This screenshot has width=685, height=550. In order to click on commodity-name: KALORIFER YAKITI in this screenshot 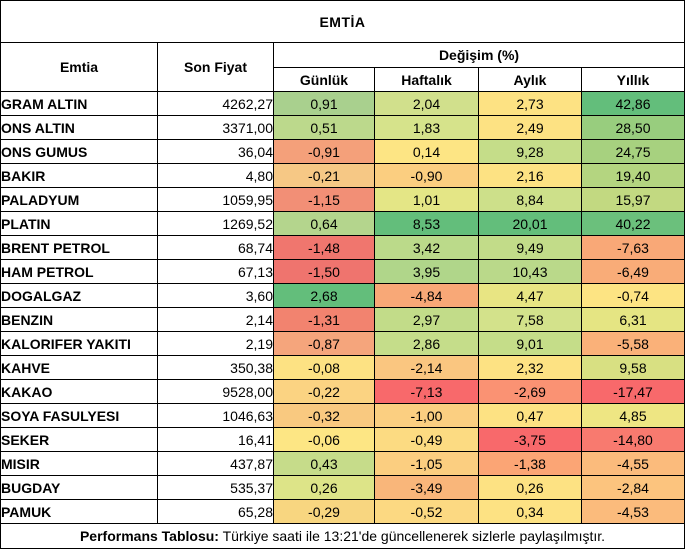, I will do `click(79, 343)`.